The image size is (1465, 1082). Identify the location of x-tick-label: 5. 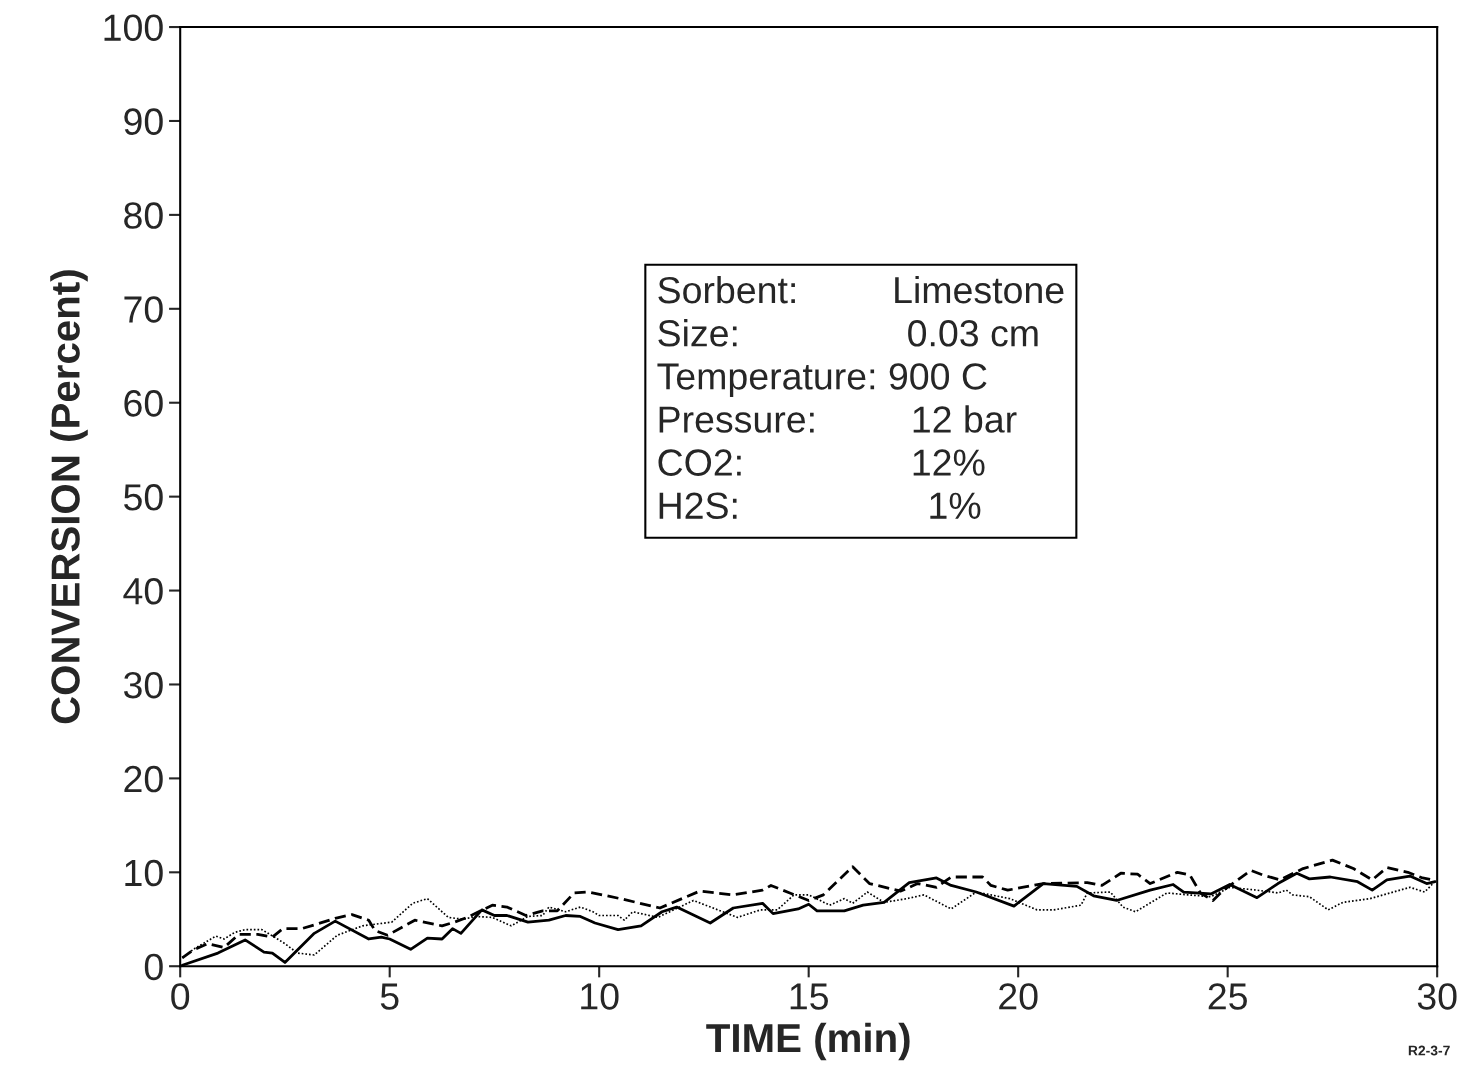
(389, 996).